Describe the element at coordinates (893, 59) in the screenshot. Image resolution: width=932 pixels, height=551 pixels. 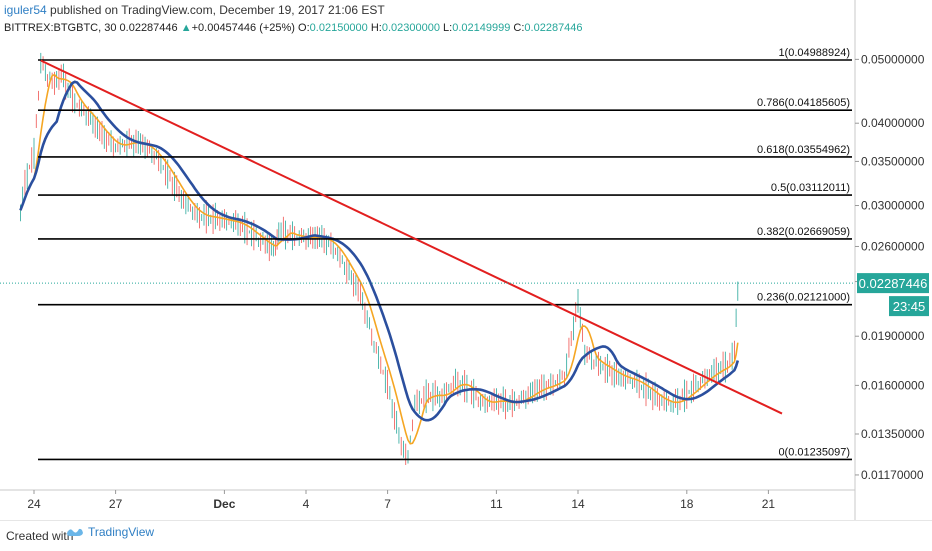
I see `y-tick-label: 0.05000000` at that location.